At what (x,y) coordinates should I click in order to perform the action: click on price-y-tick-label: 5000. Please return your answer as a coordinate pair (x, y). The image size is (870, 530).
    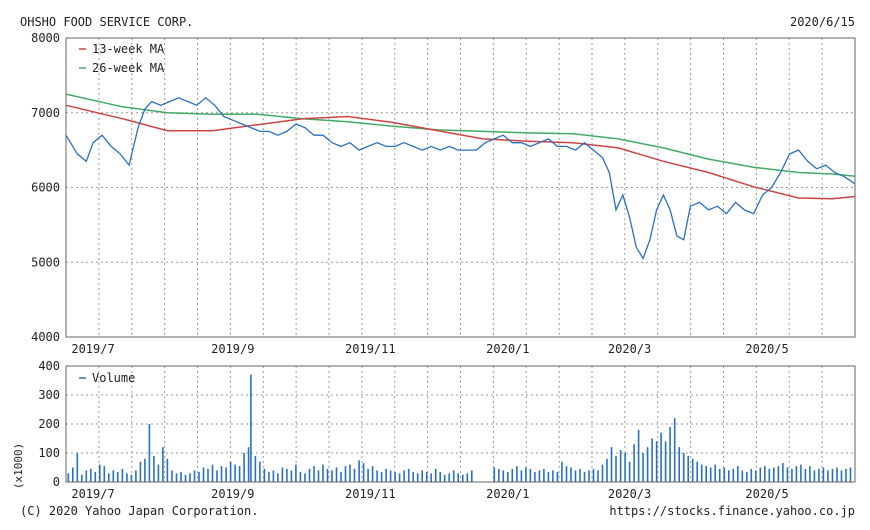
    Looking at the image, I should click on (45, 262).